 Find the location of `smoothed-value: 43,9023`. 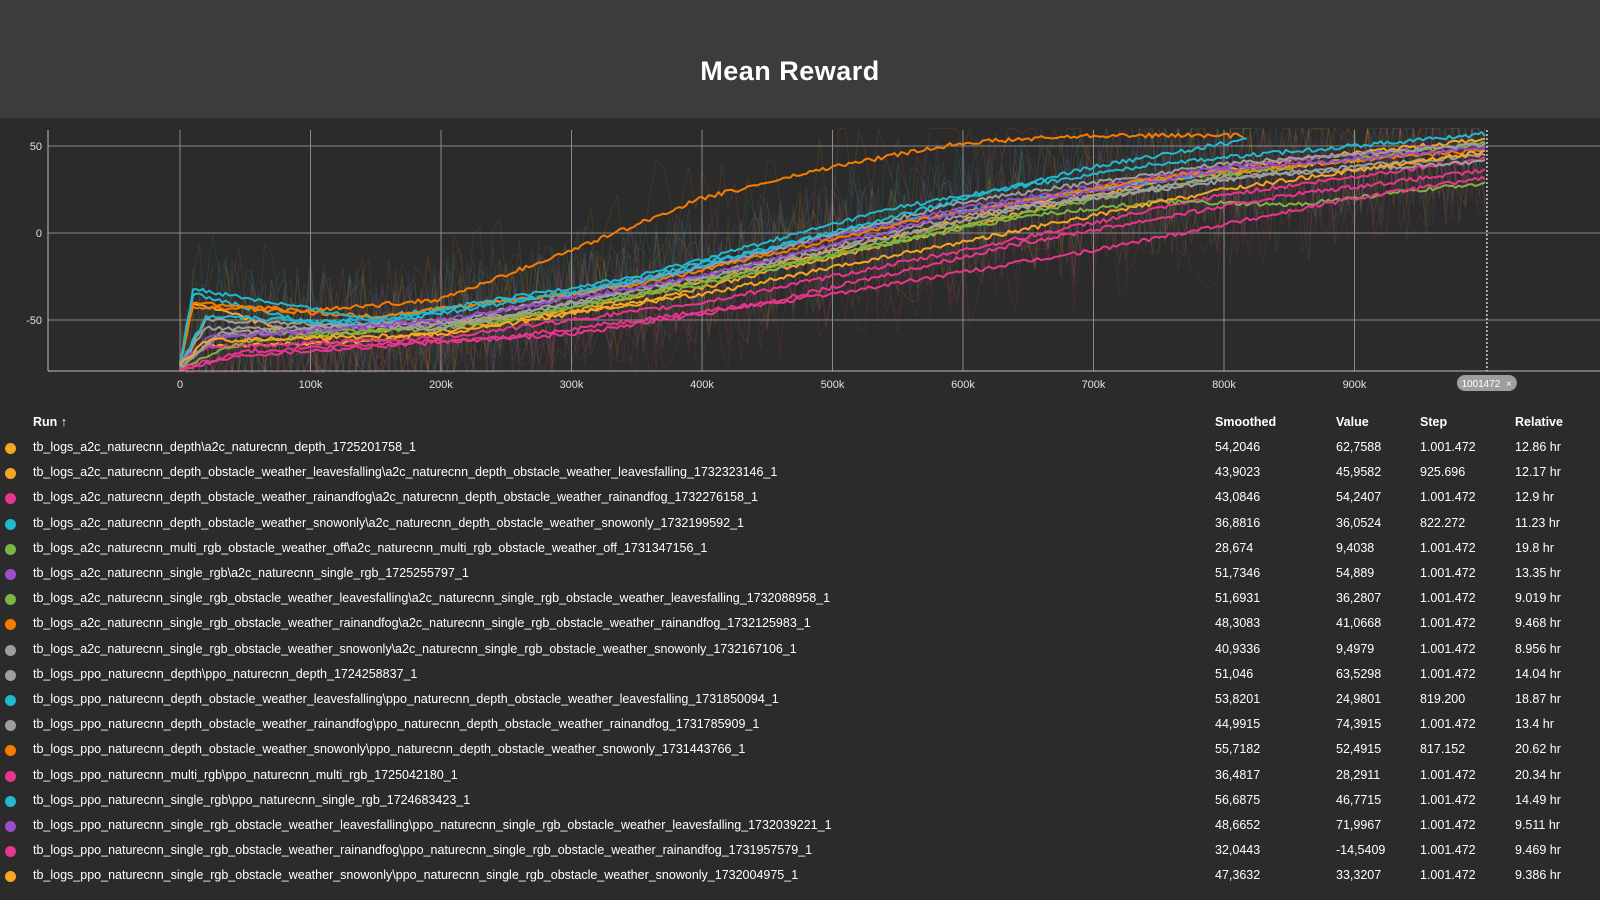

smoothed-value: 43,9023 is located at coordinates (1238, 472).